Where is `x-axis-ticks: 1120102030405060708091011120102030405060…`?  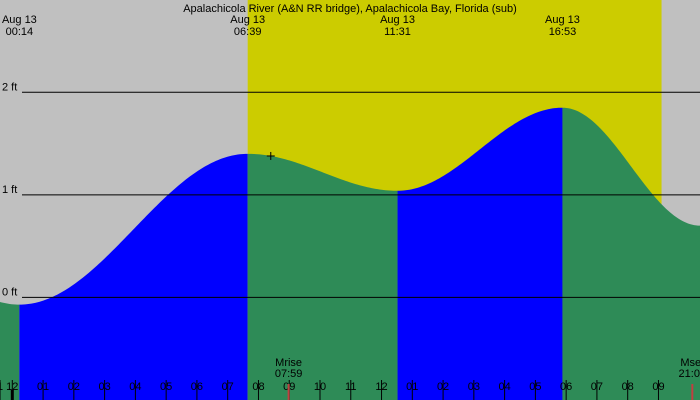
x-axis-ticks: 1120102030405060708091011120102030405060… is located at coordinates (332, 390).